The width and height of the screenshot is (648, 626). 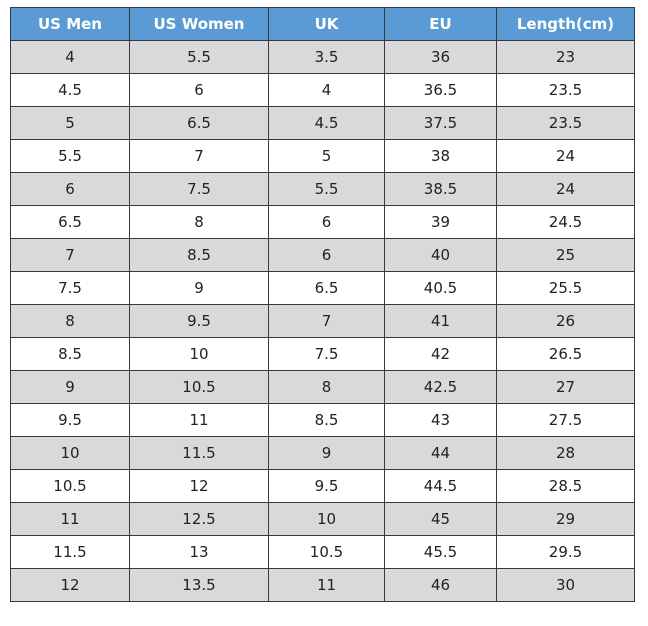 I want to click on table-cell: 25, so click(x=565, y=255).